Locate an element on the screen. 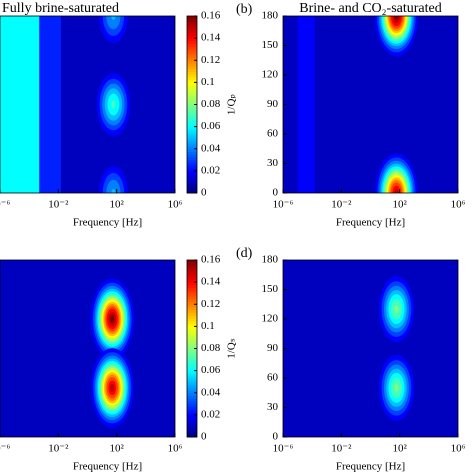  colorbar-tick-label: 0.14 is located at coordinates (211, 38).